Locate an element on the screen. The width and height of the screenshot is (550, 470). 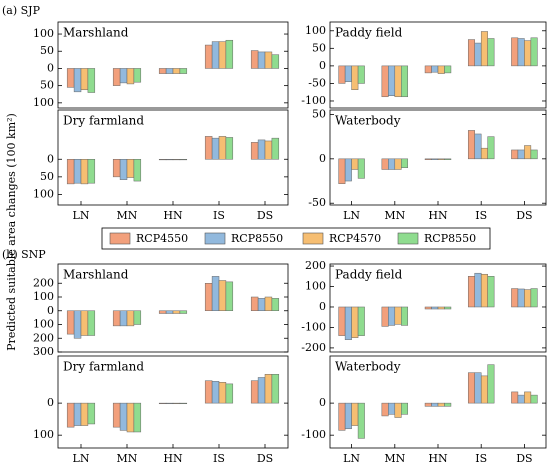
y-tick-label: -200 is located at coordinates (313, 347).